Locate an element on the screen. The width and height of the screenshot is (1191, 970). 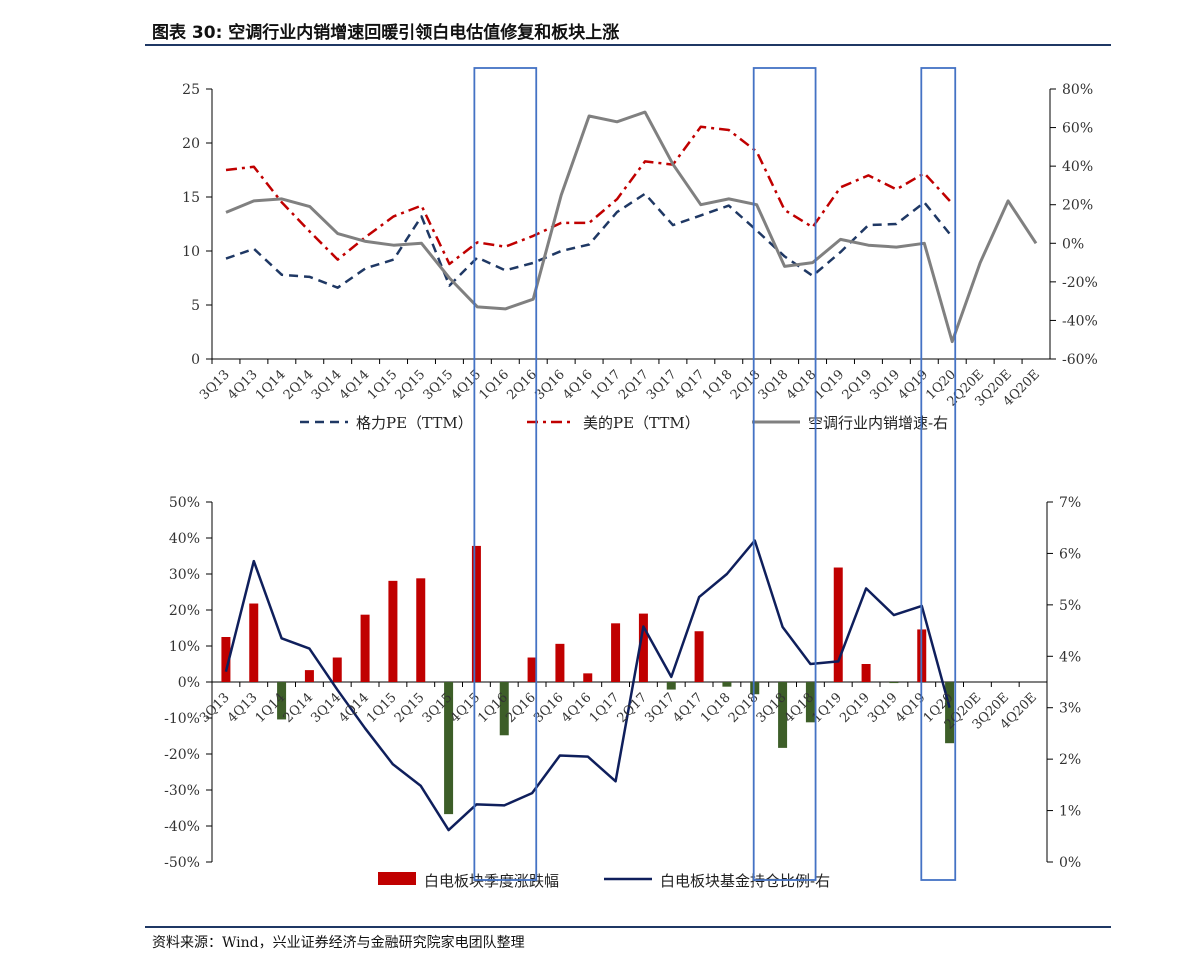
chart2-x-tick-label: 3Q13 is located at coordinates (215, 708).